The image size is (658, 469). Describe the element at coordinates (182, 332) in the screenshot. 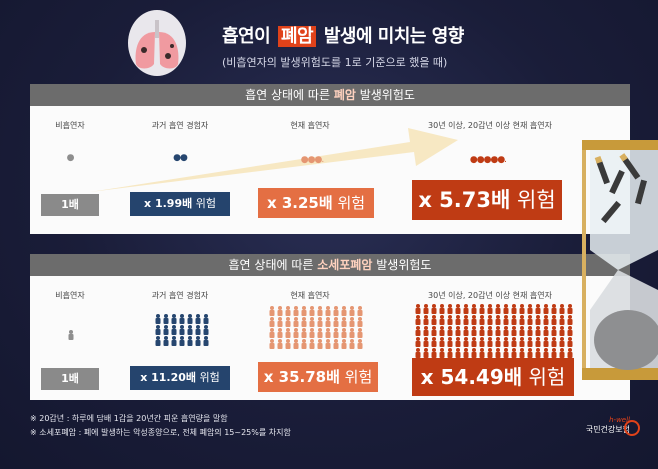

I see `person-icon-grid-former` at that location.